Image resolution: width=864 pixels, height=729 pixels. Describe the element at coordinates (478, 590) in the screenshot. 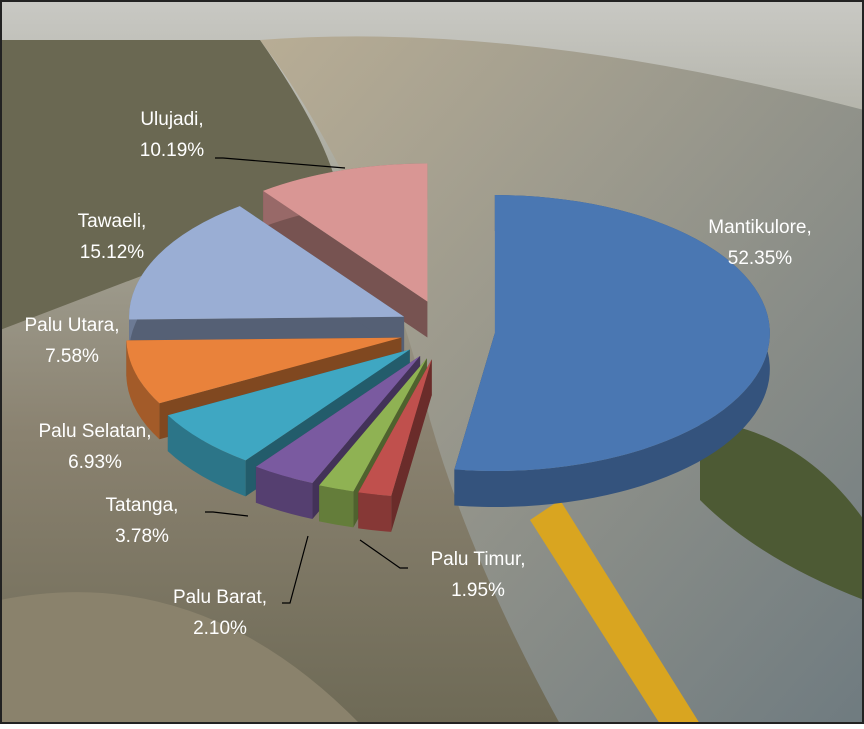

I see `value-label: 1.95%` at that location.